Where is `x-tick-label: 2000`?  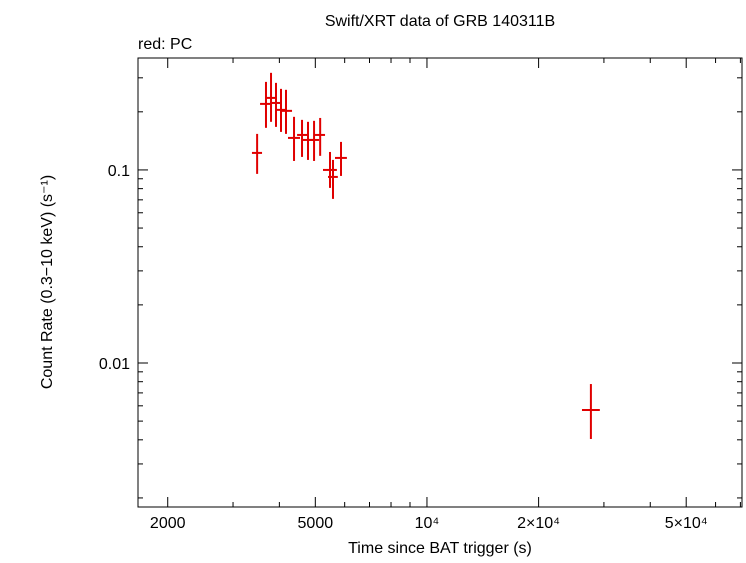 x-tick-label: 2000 is located at coordinates (168, 523).